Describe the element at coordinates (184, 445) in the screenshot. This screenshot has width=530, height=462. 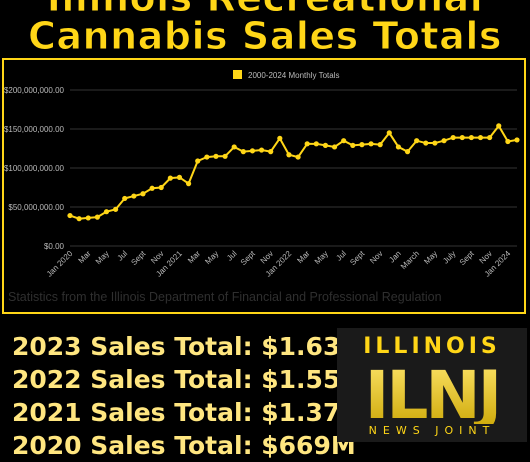
I see `total-2020: 2020 Sales Total: $669M` at that location.